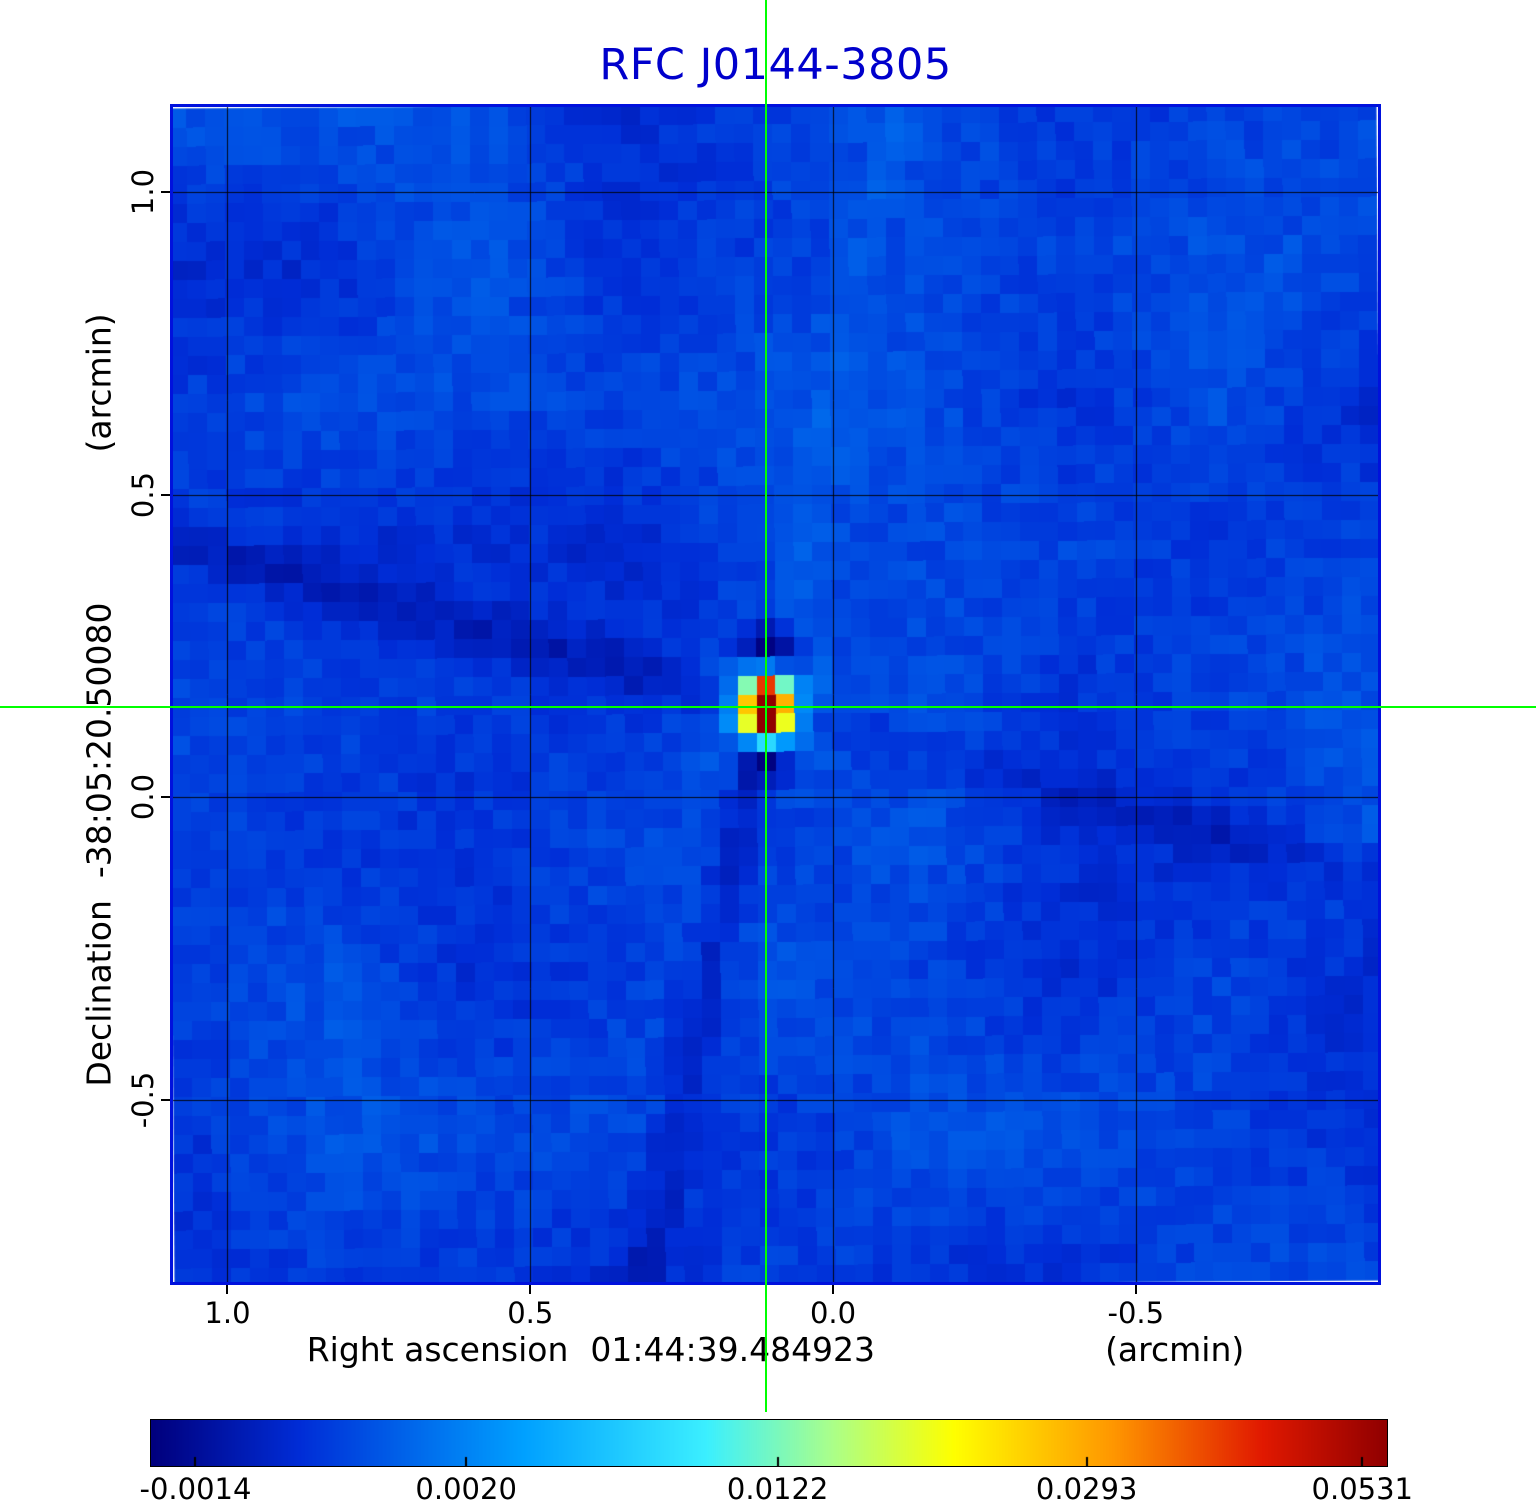 The height and width of the screenshot is (1511, 1536). What do you see at coordinates (99, 383) in the screenshot?
I see `y-axis-unit: (arcmin)` at bounding box center [99, 383].